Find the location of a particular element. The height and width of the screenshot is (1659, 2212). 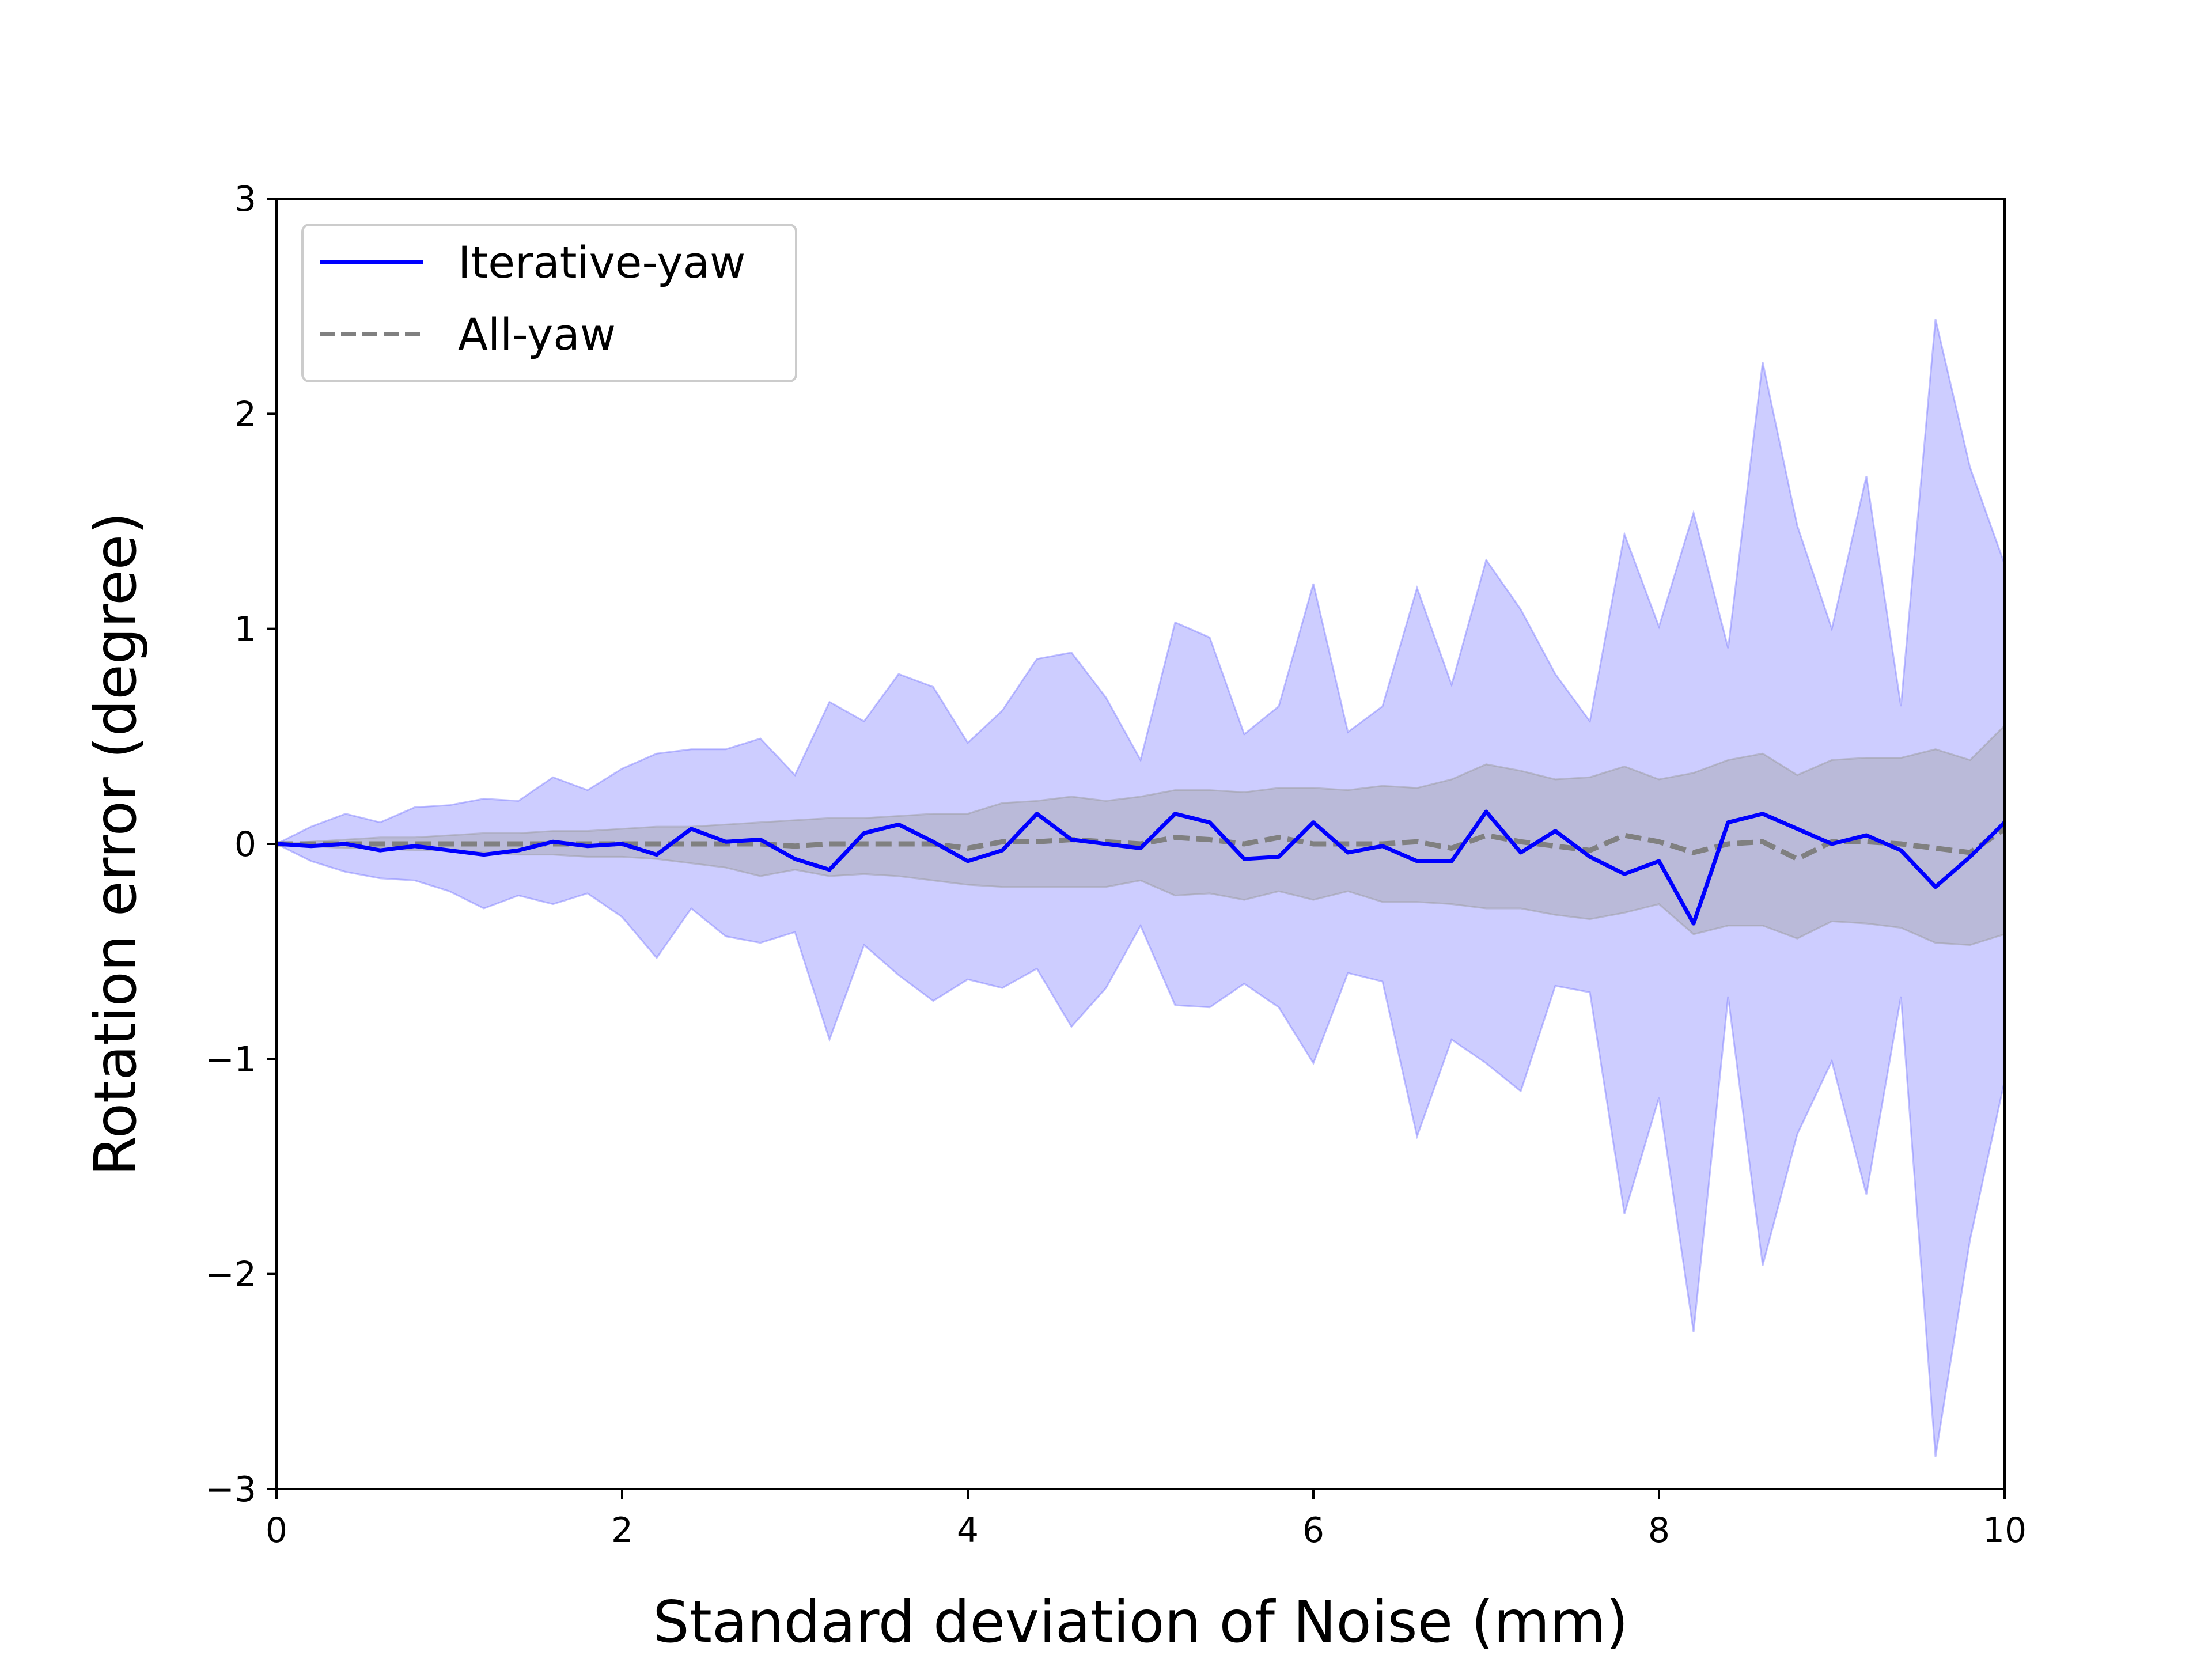

line-iterative-yaw is located at coordinates (1141, 867).